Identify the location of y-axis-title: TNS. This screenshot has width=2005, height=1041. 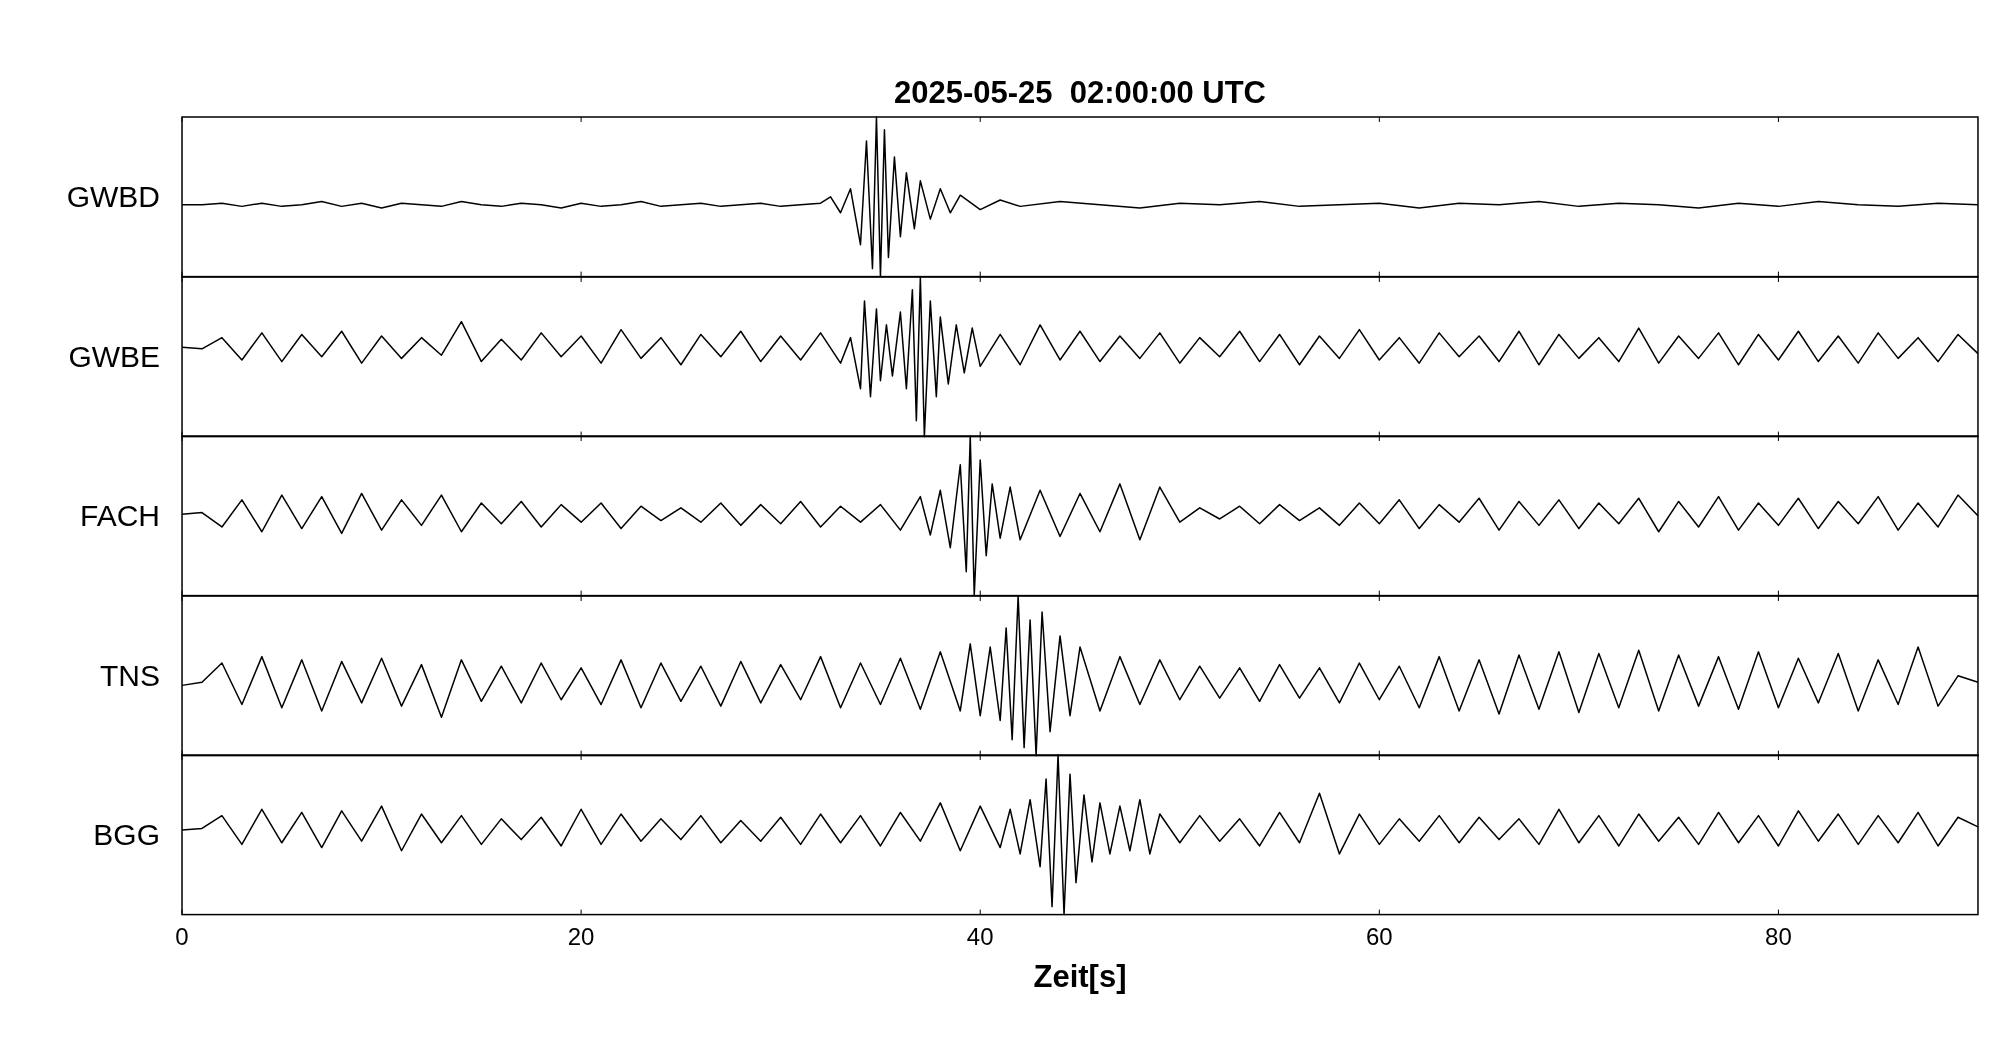
(130, 676).